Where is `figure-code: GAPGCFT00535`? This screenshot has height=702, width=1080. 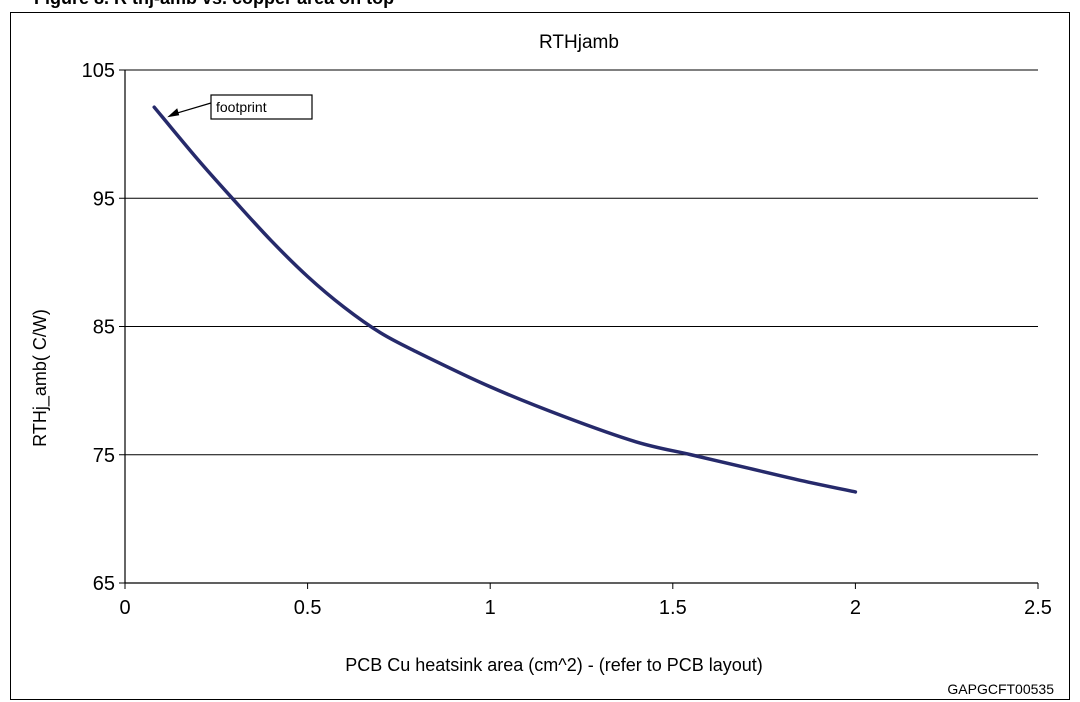 figure-code: GAPGCFT00535 is located at coordinates (1000, 689).